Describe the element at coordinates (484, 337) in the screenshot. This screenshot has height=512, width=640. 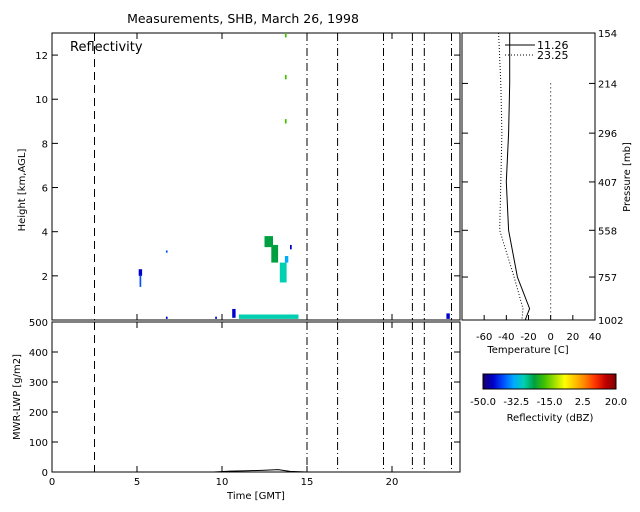
I see `profile-xtick-label-0: -60` at that location.